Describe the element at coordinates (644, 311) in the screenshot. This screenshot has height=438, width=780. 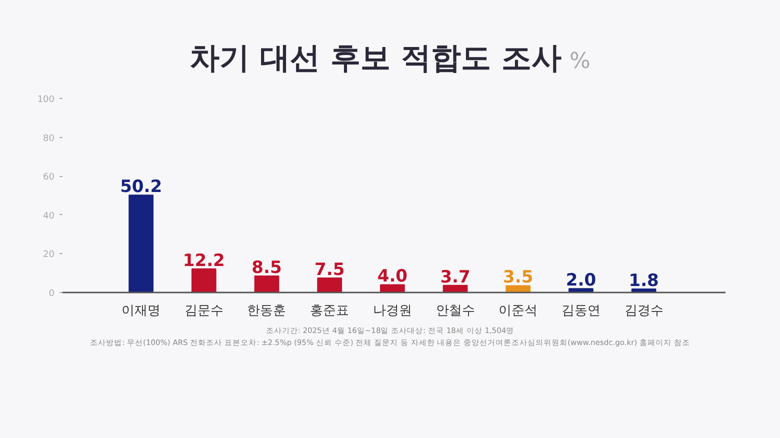
I see `x-tick-label: 김경수` at that location.